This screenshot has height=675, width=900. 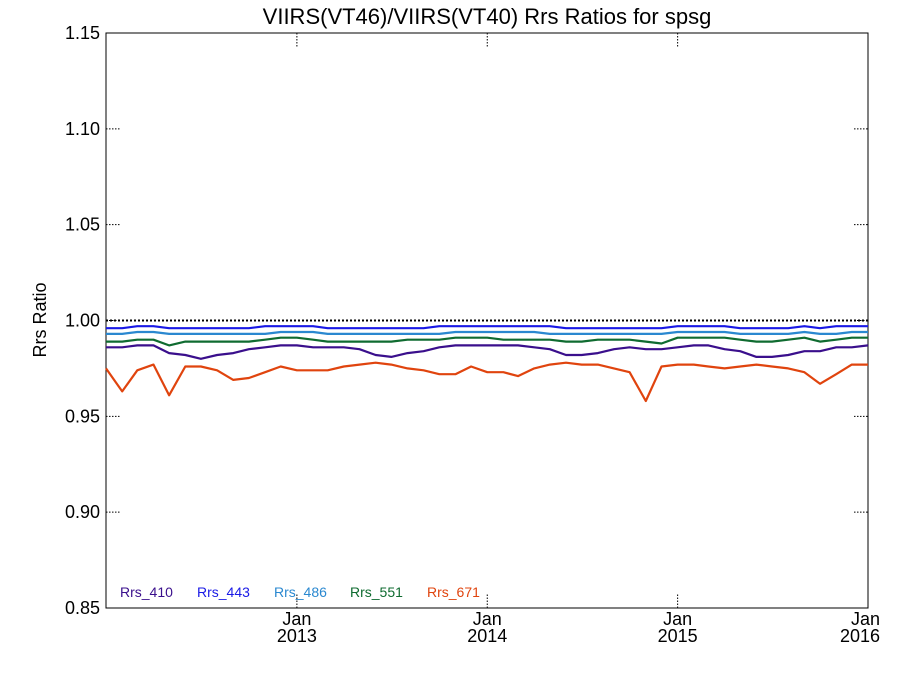 What do you see at coordinates (82, 33) in the screenshot?
I see `y-tick-label: 1.15` at bounding box center [82, 33].